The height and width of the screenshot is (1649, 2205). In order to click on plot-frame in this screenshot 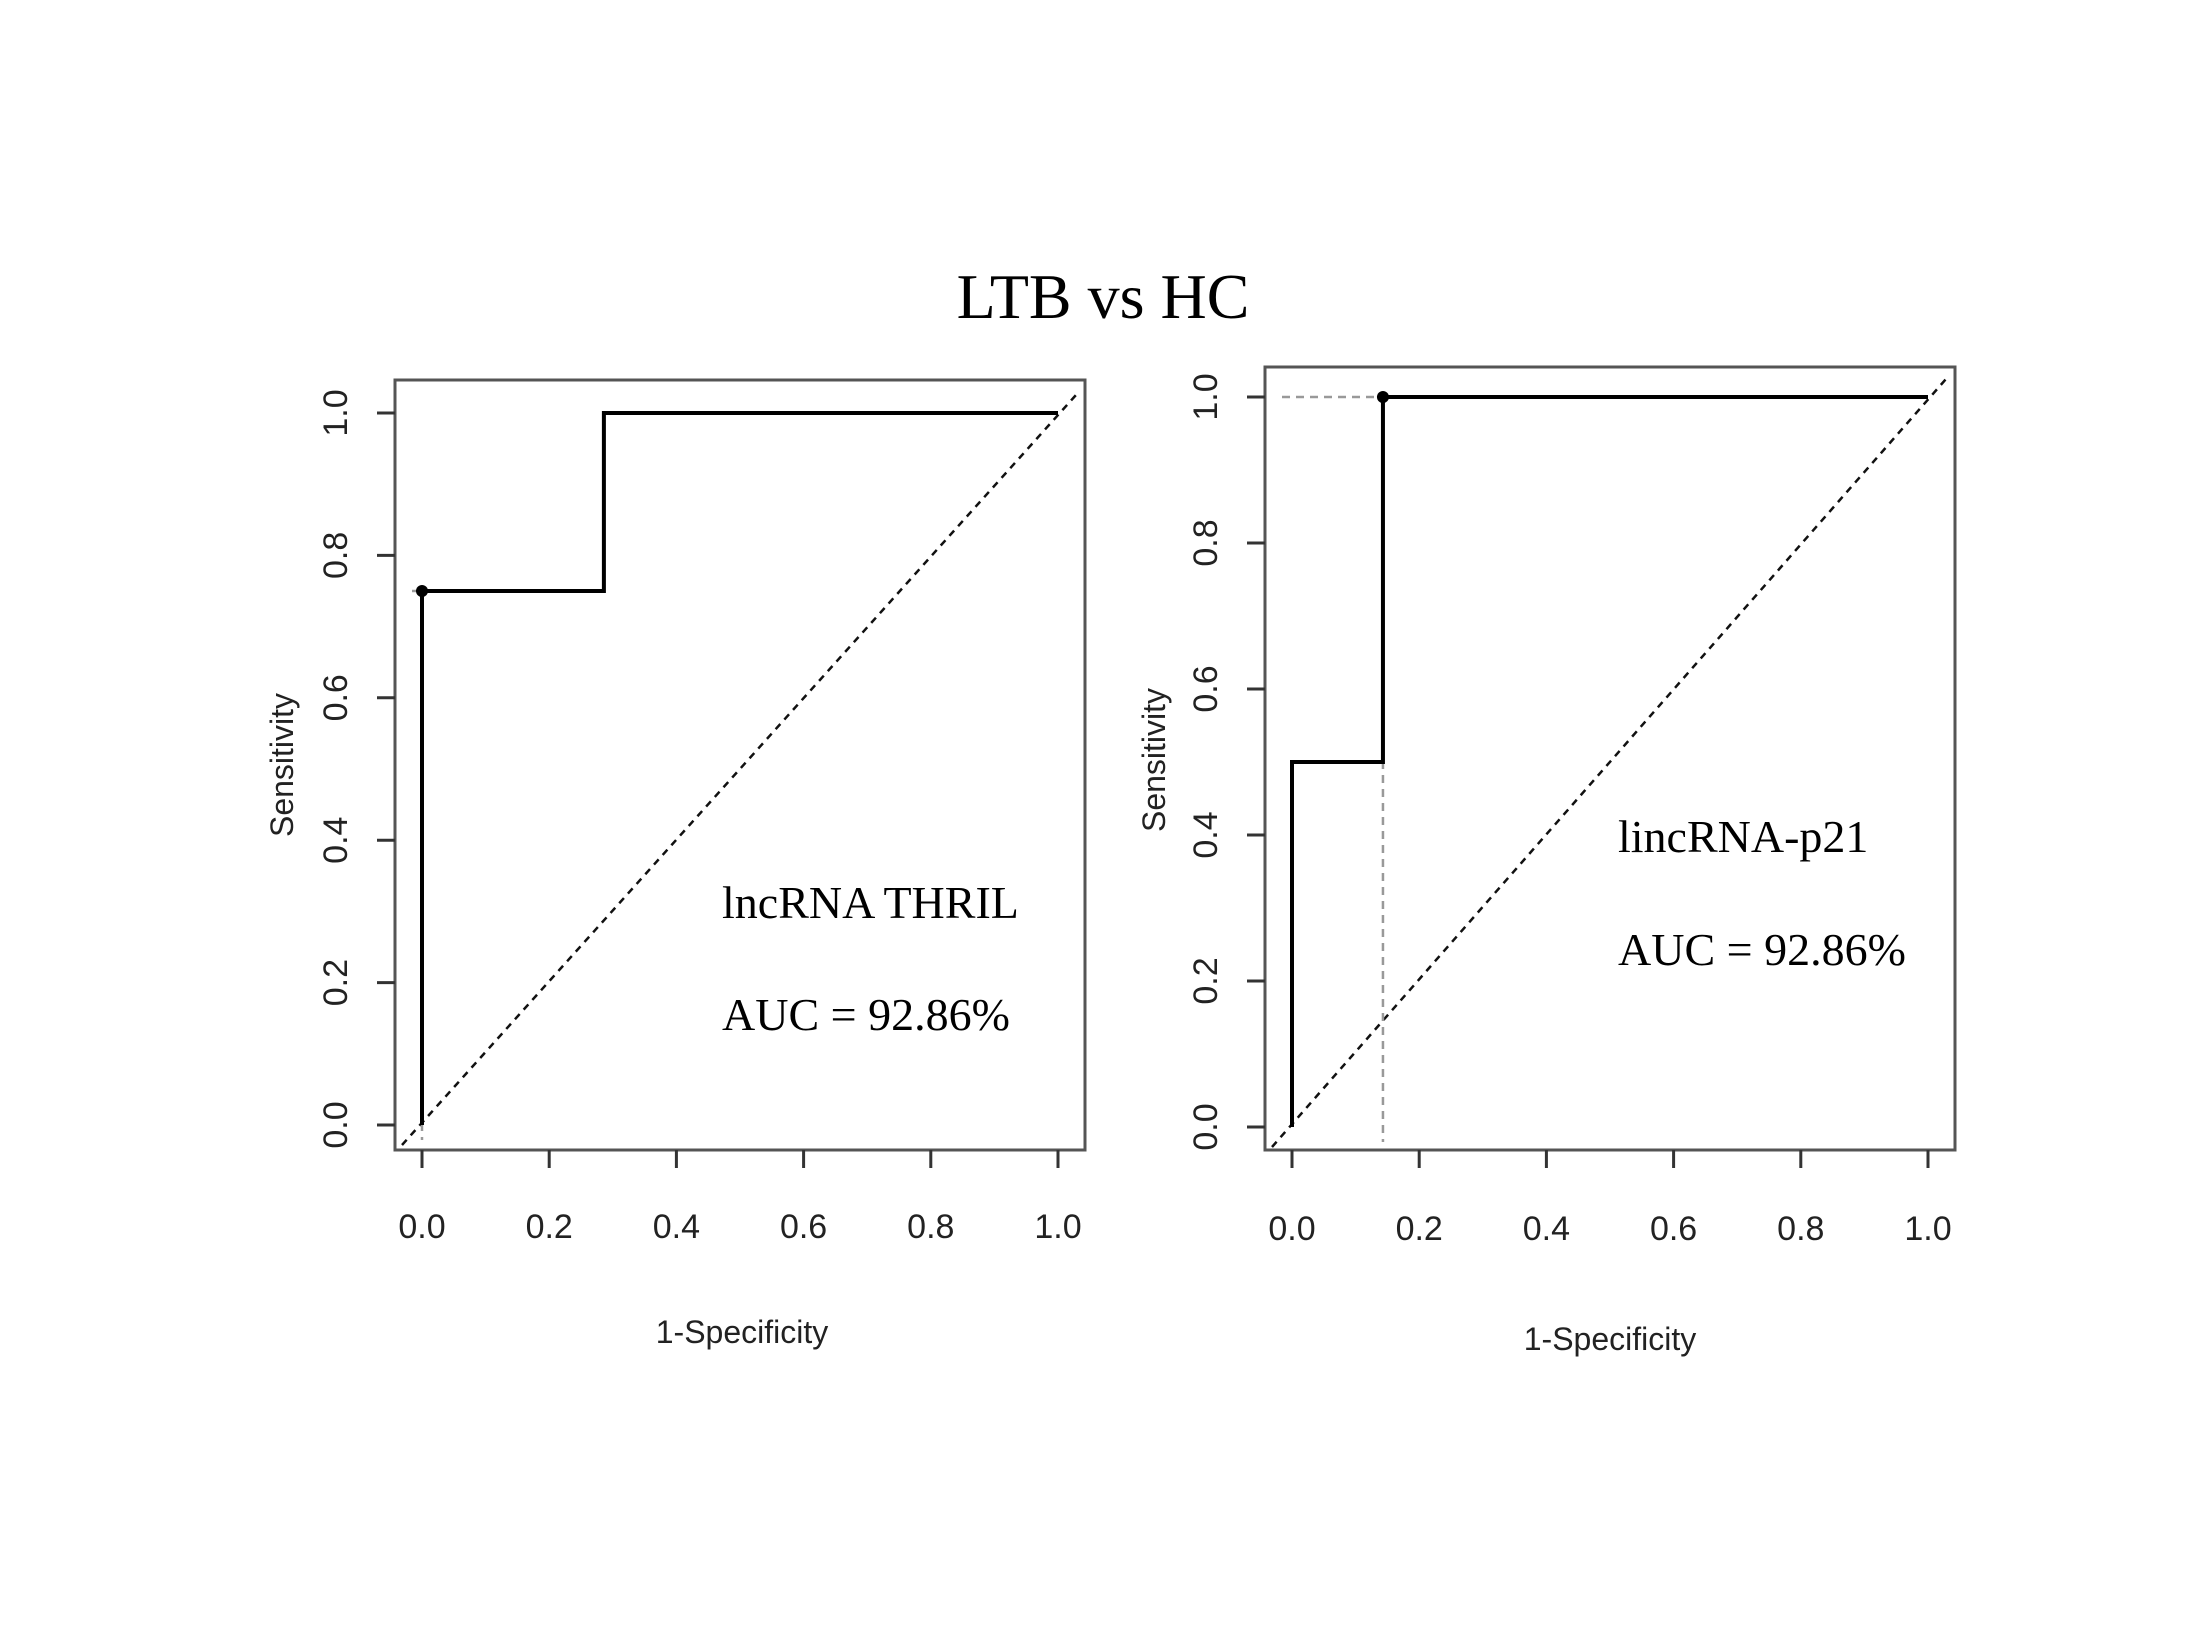, I will do `click(740, 765)`.